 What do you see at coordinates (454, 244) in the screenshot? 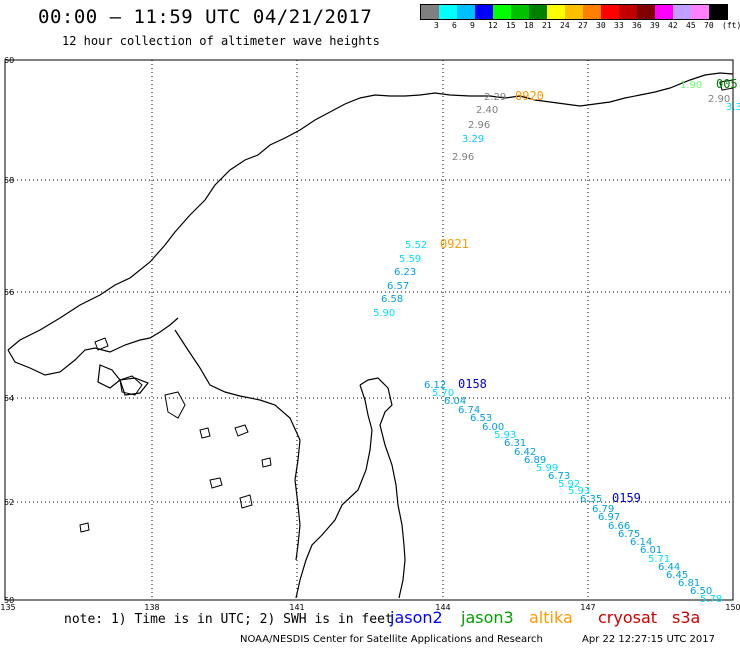
I see `pass-time-label: 0921` at bounding box center [454, 244].